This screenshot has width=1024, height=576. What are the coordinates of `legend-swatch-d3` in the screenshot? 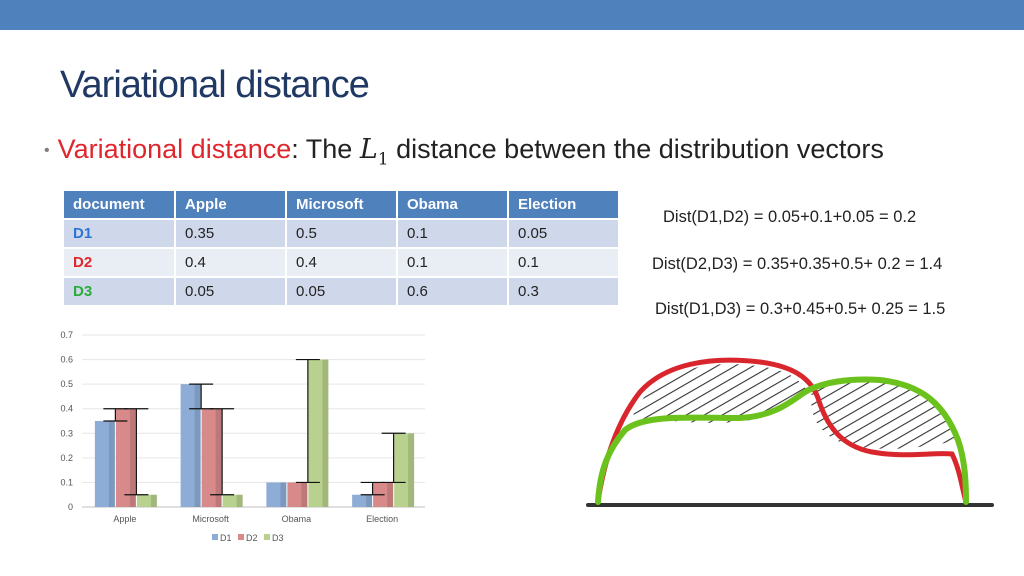 It's located at (267, 537).